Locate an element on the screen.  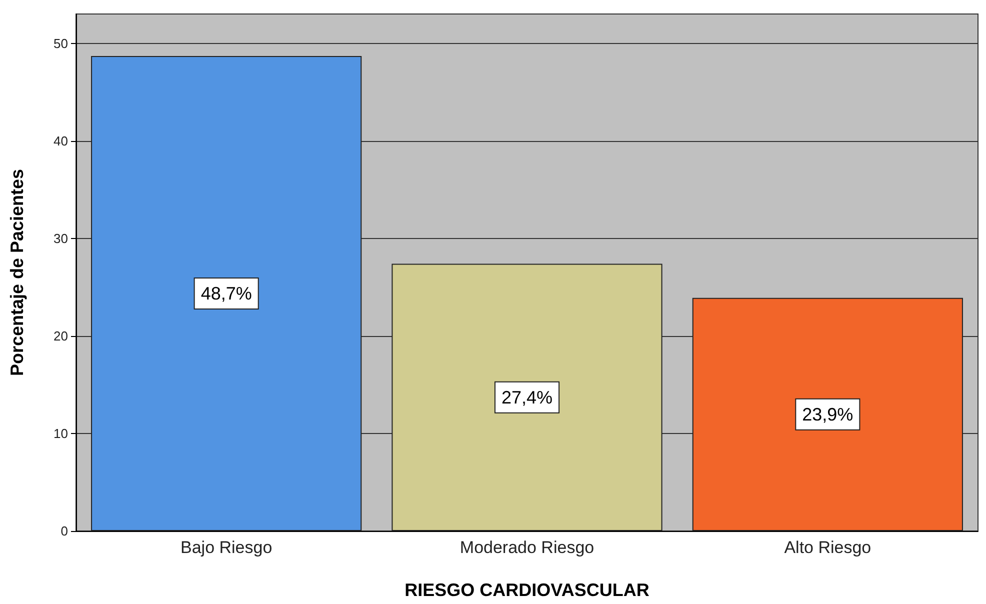
x-tick-label: Alto Riesgo is located at coordinates (828, 547).